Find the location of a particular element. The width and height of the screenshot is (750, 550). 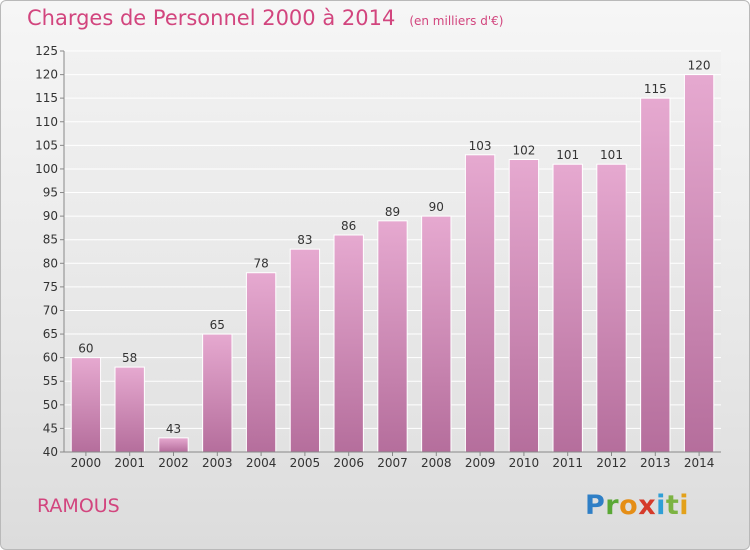

x-tick-label: 2008 is located at coordinates (436, 463).